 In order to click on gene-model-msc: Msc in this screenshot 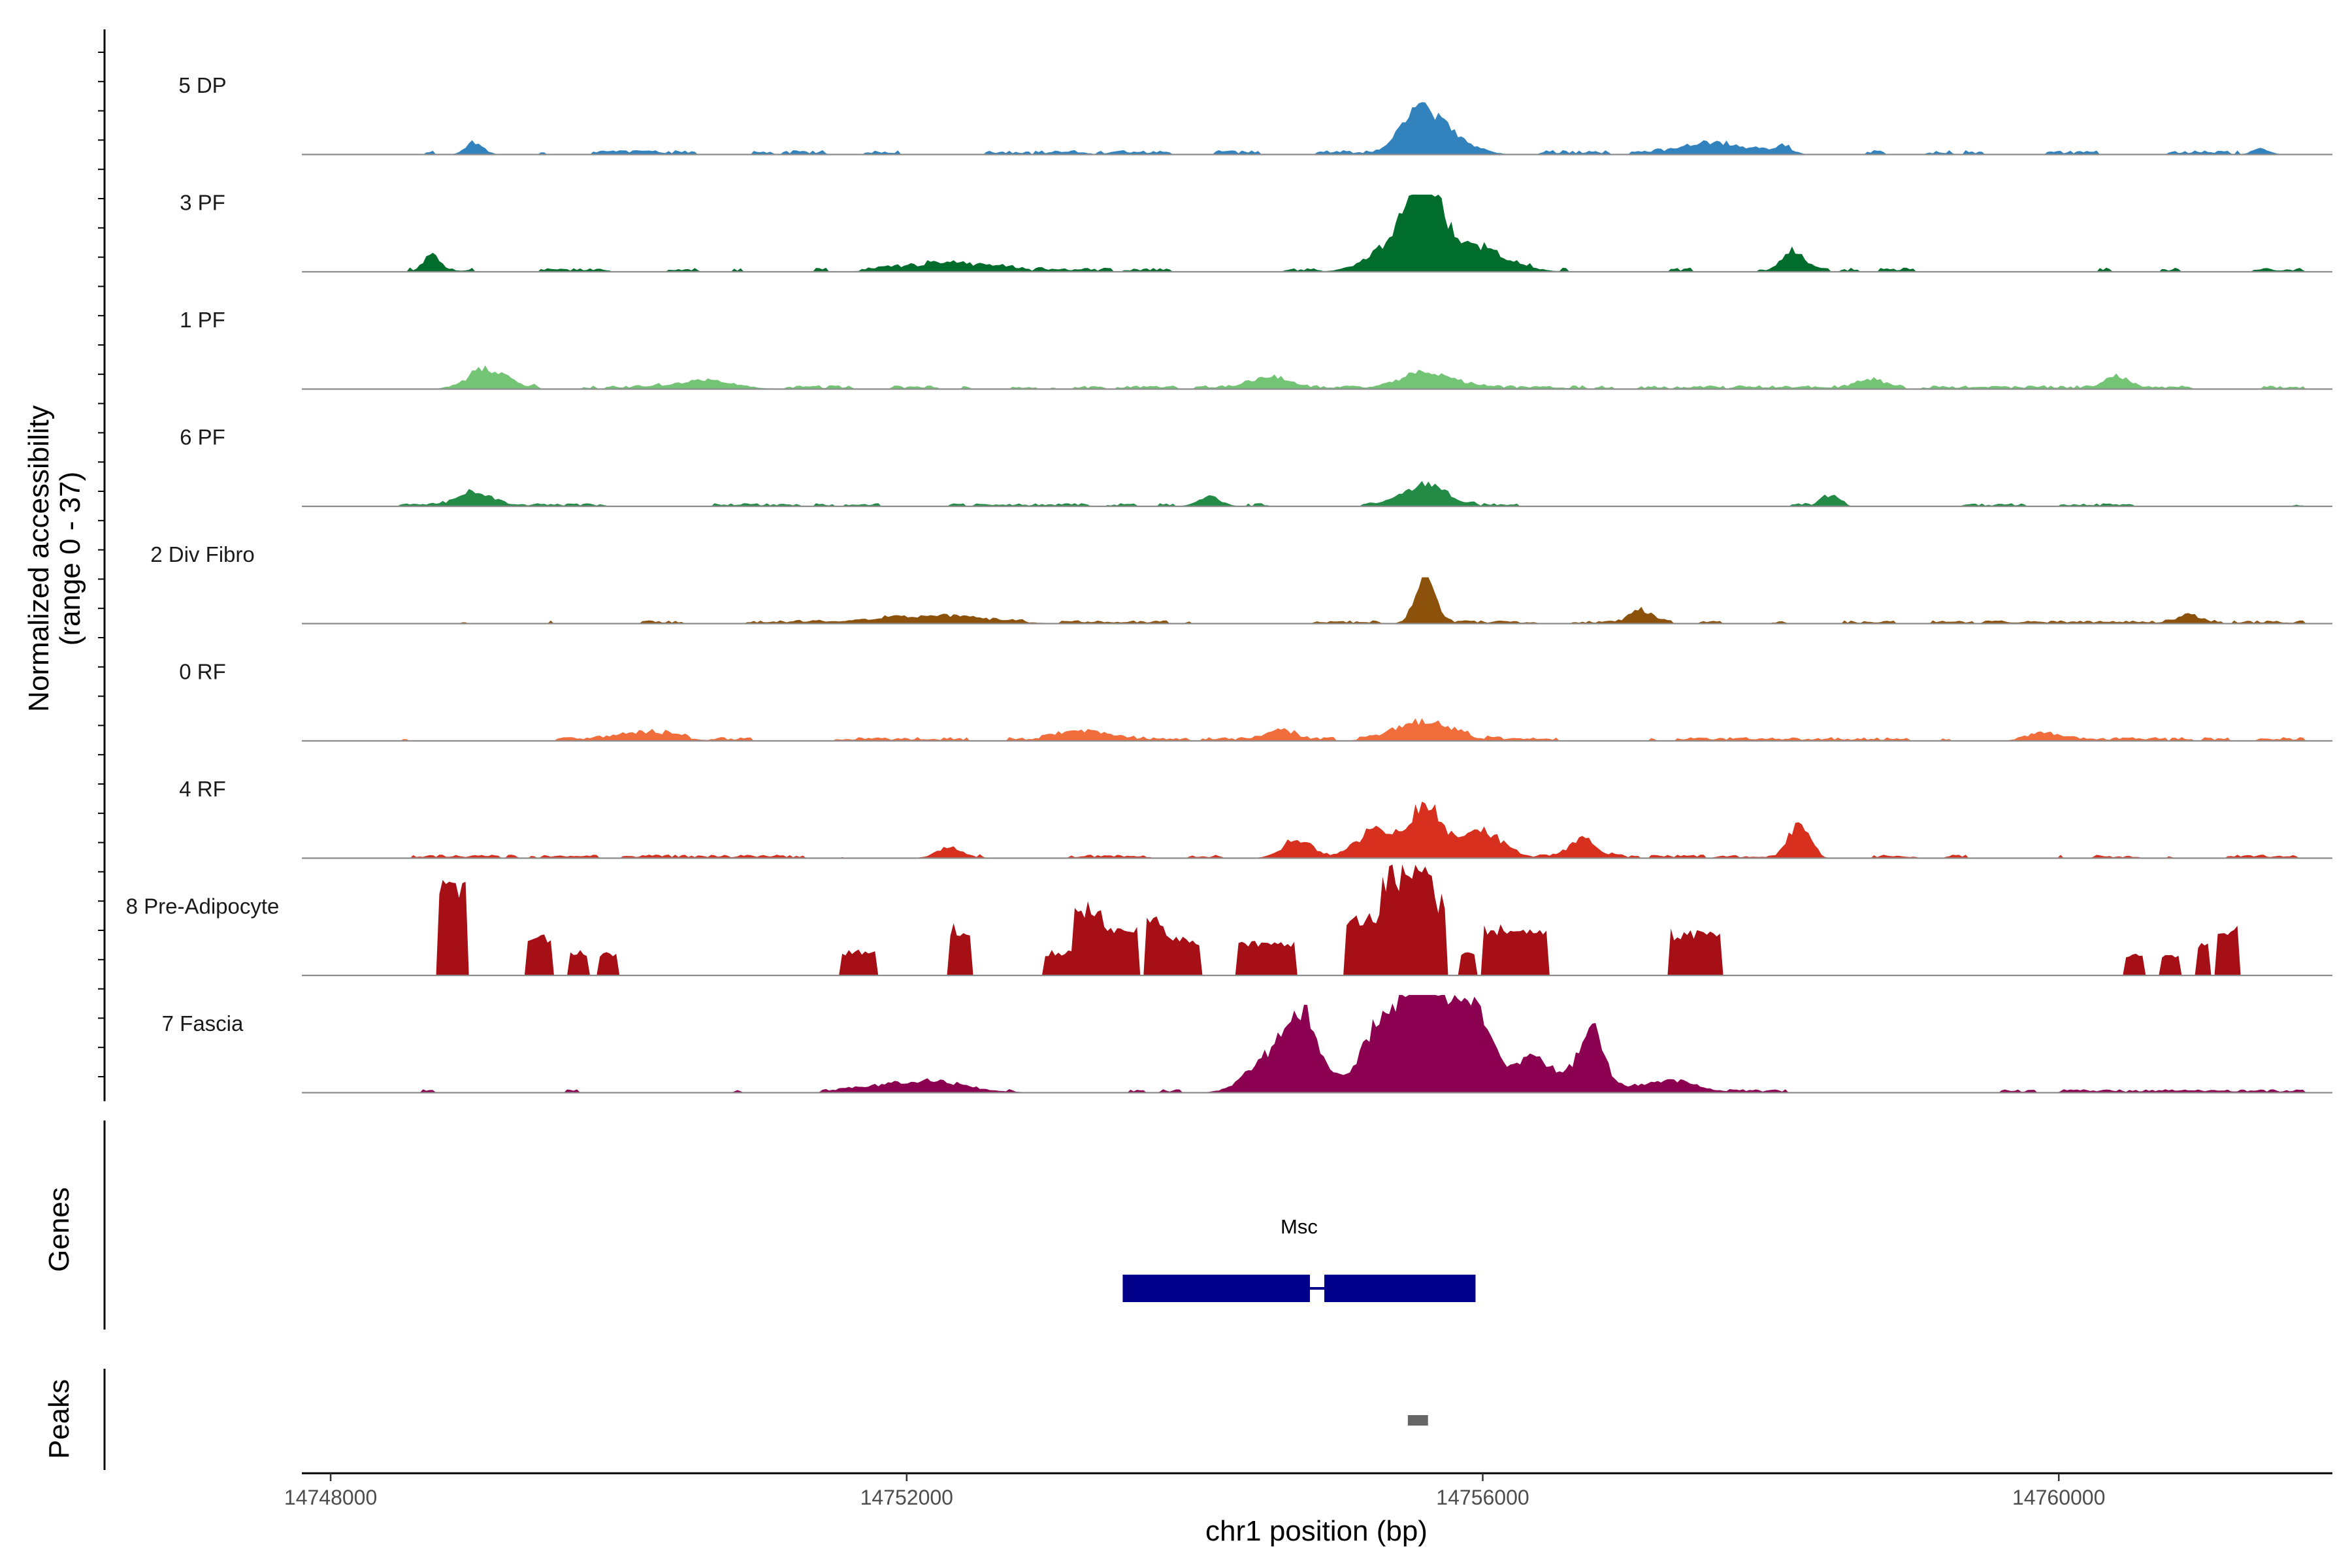, I will do `click(1299, 1258)`.